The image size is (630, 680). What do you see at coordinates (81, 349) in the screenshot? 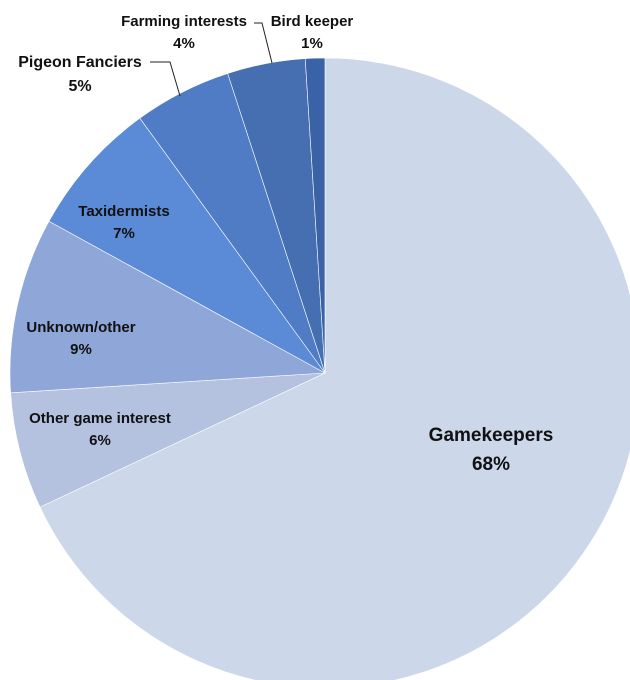
I see `label-unknown-other-pct: 9%` at bounding box center [81, 349].